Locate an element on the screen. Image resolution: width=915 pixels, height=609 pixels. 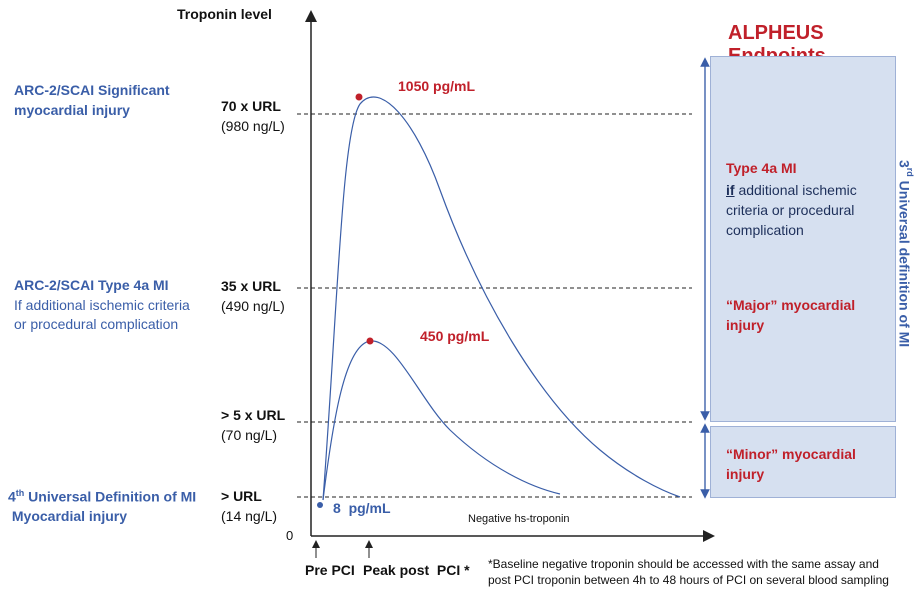
minor-endpoint-box is located at coordinates (803, 462).